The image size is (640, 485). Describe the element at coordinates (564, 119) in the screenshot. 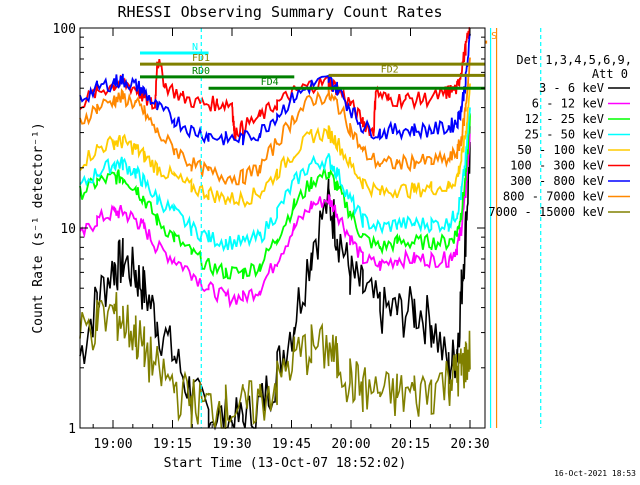

I see `legend-label: 12 - 25 keV` at that location.